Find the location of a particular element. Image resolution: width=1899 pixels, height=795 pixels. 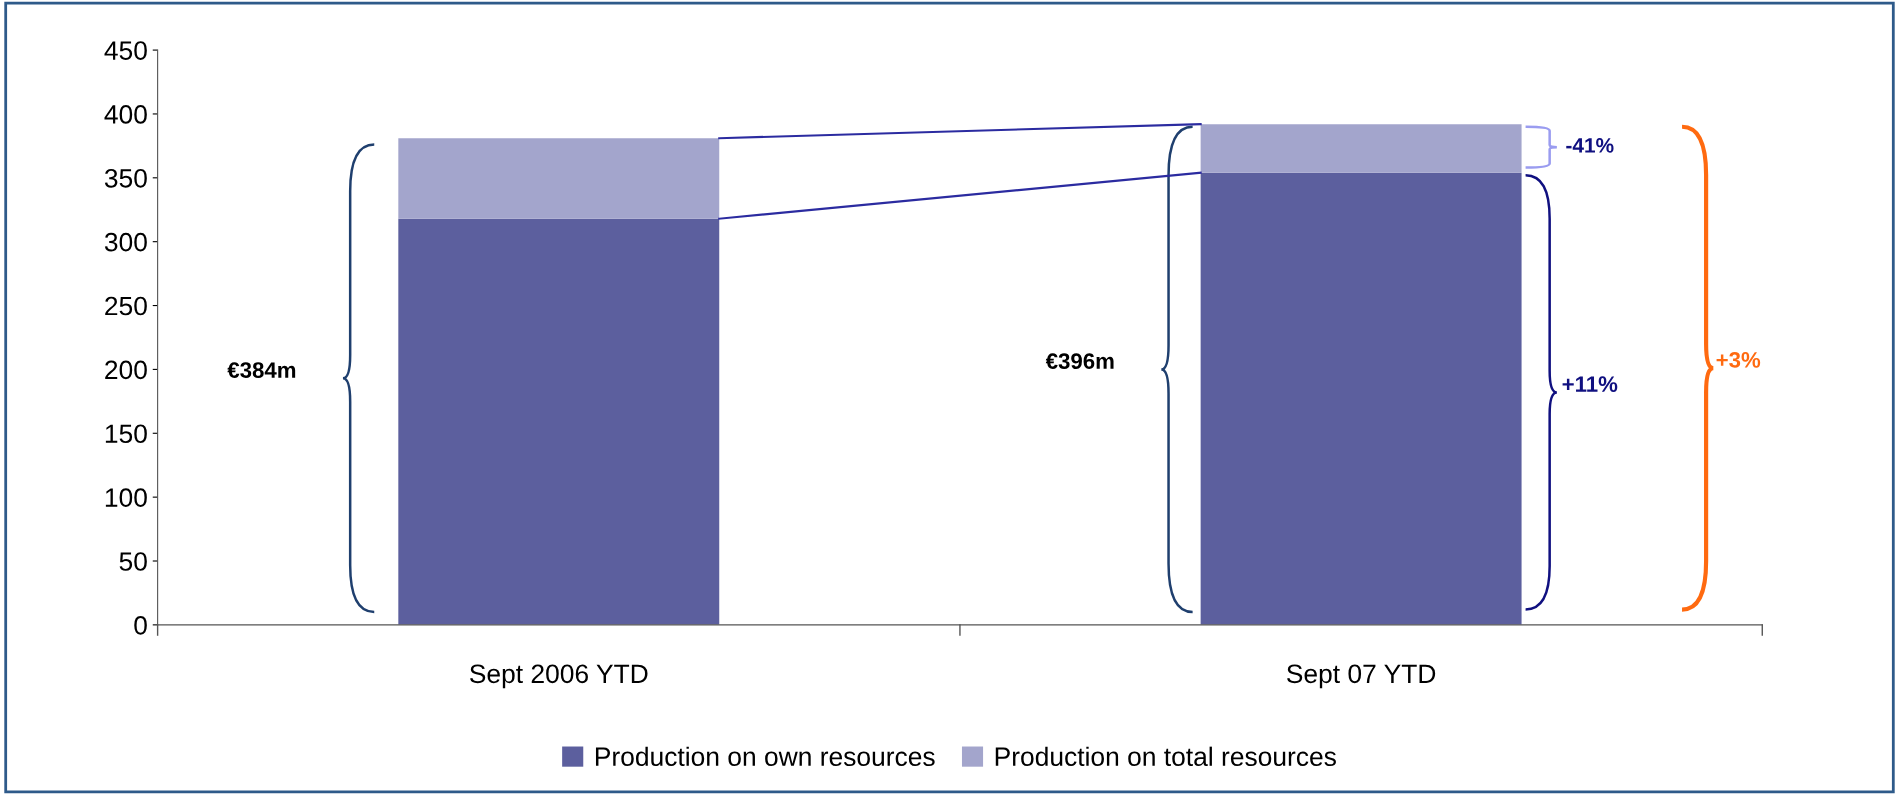

y-tick-label: 450 is located at coordinates (125, 50).